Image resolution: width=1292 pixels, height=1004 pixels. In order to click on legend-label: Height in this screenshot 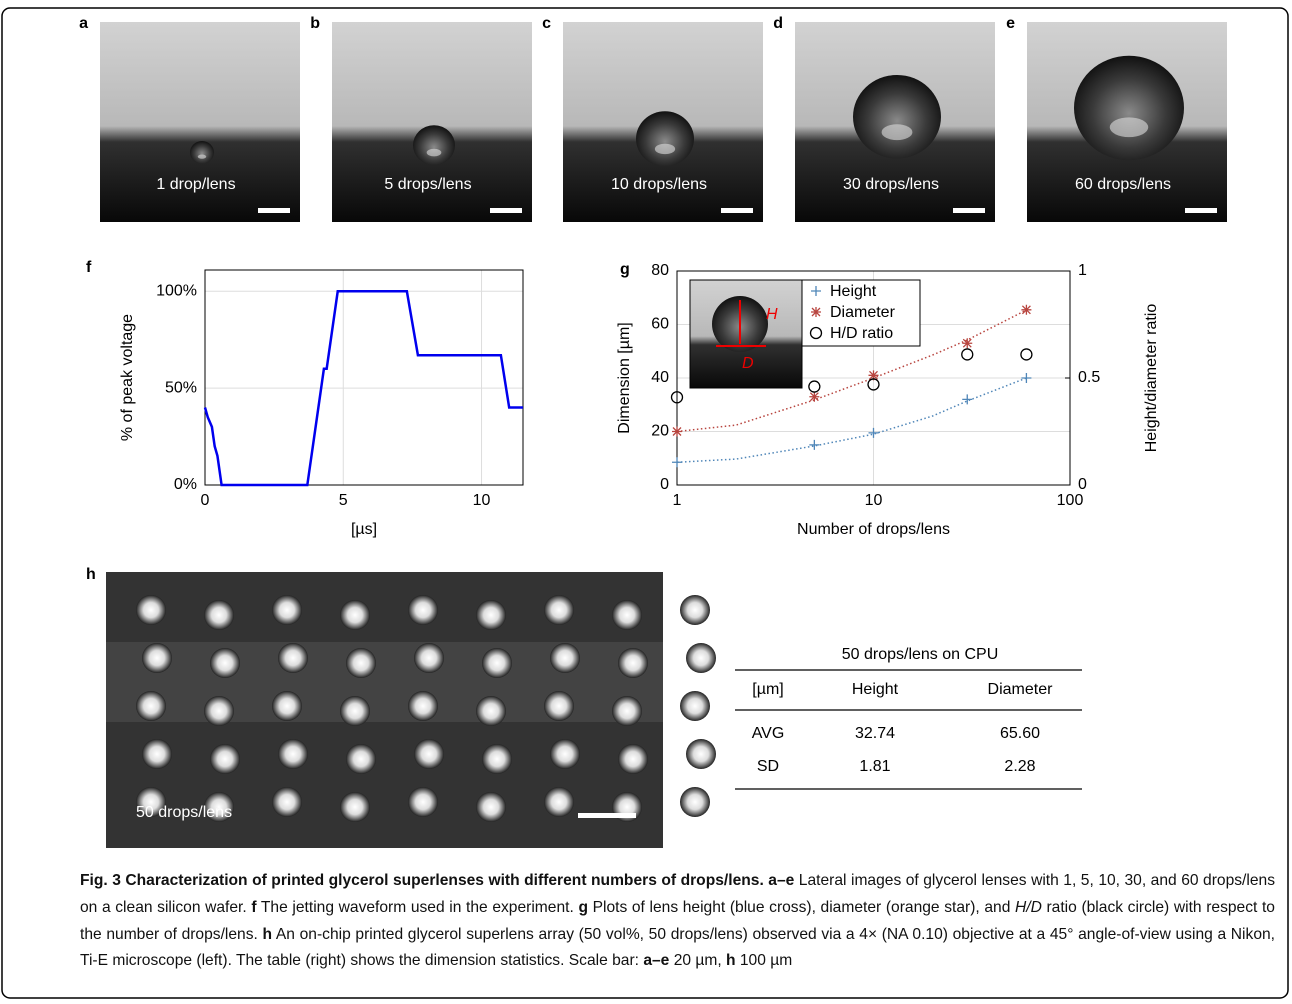, I will do `click(853, 291)`.